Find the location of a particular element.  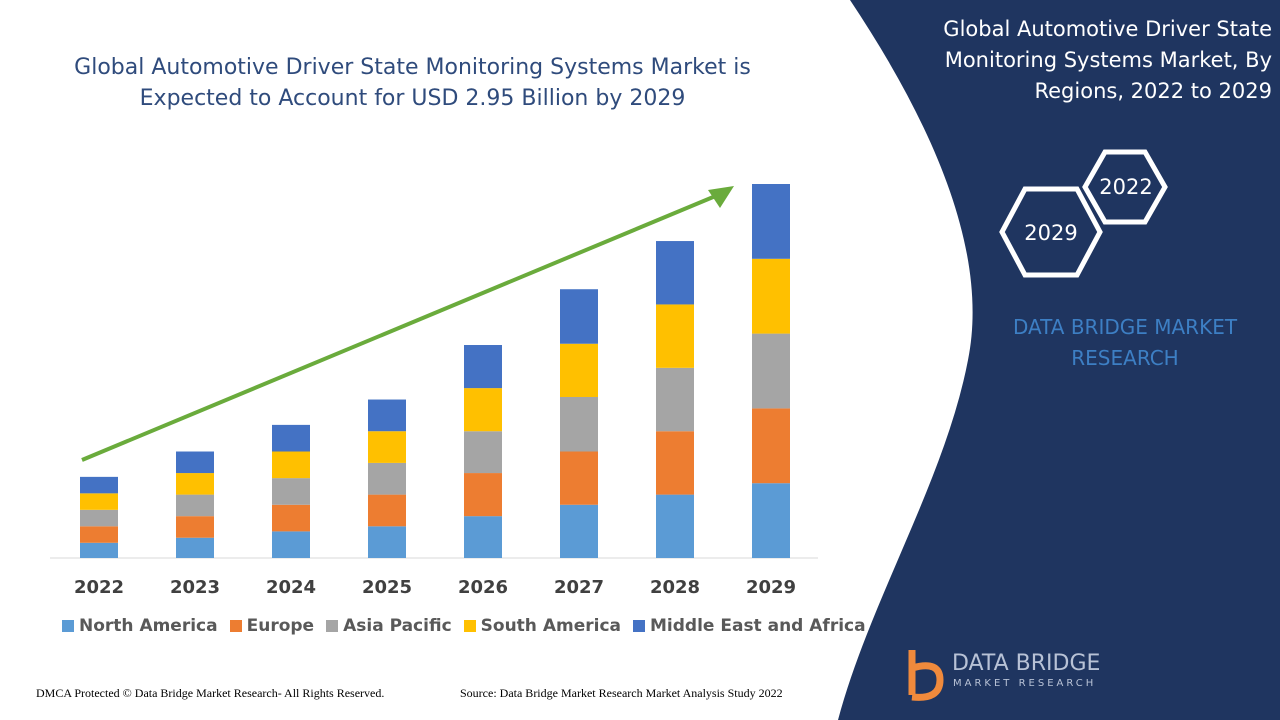

x-tick-label: 2022 is located at coordinates (99, 587).